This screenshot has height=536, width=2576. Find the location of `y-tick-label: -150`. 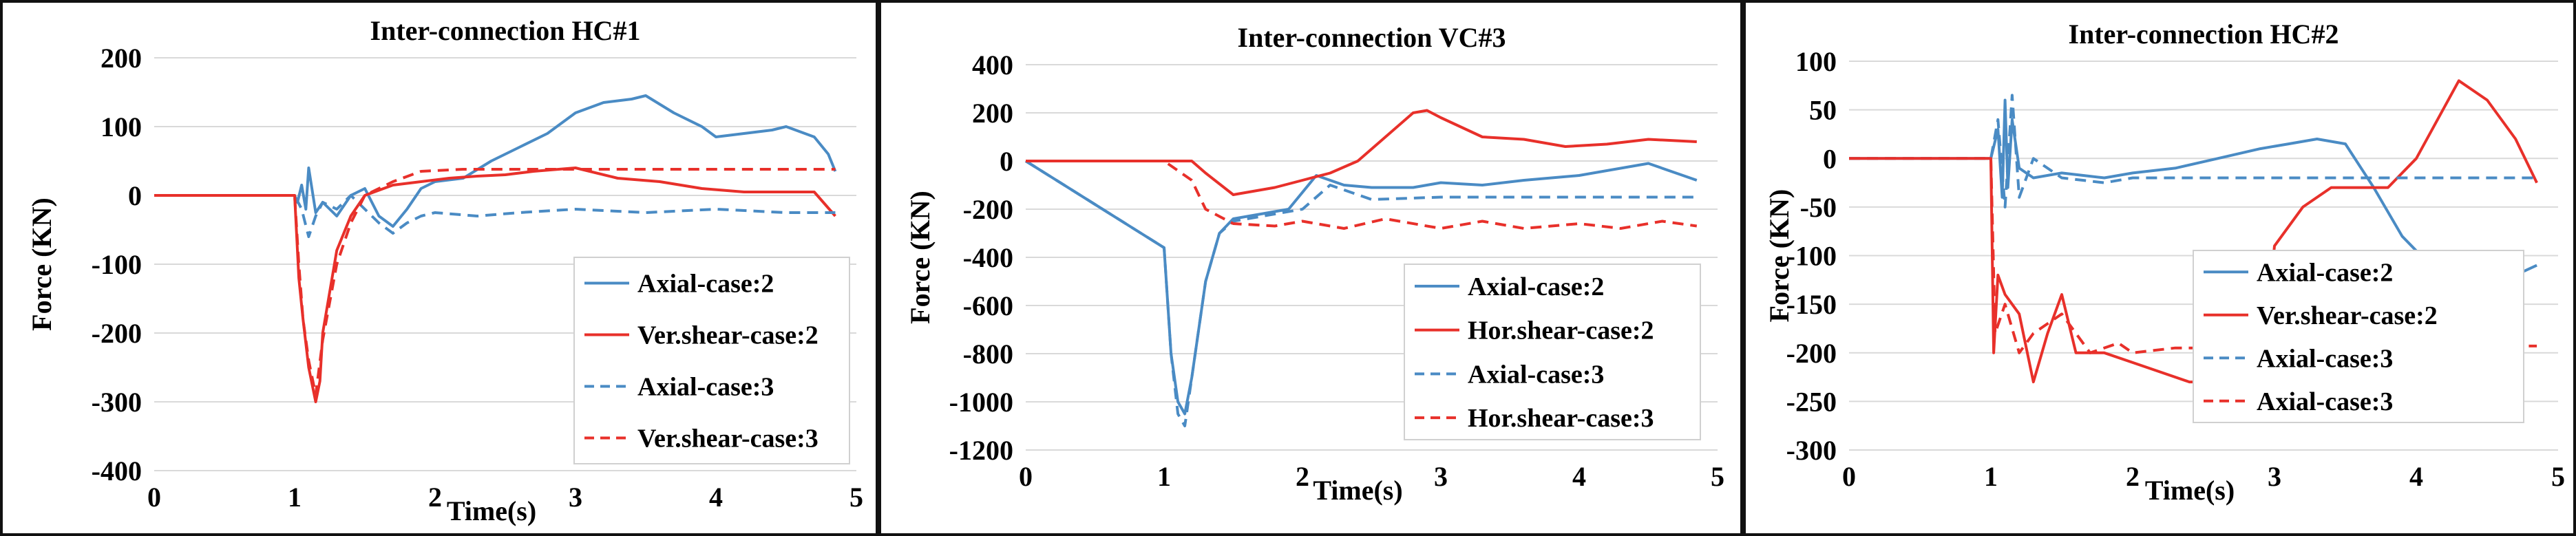

y-tick-label: -150 is located at coordinates (1812, 305).